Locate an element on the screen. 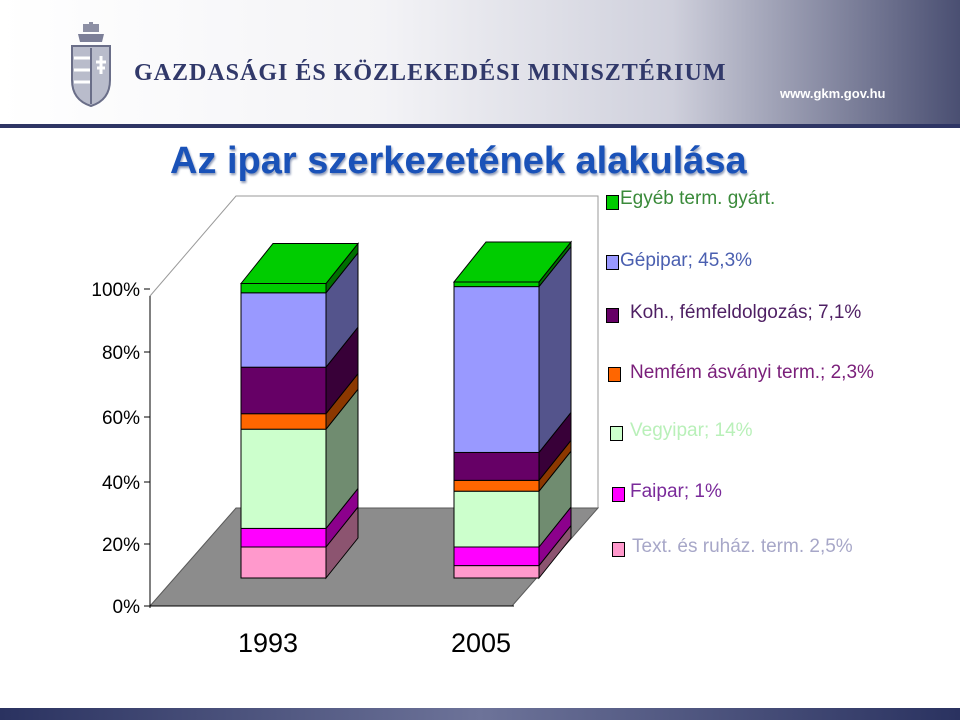 The width and height of the screenshot is (960, 720). legend-label: Vegyipar; 14% is located at coordinates (691, 430).